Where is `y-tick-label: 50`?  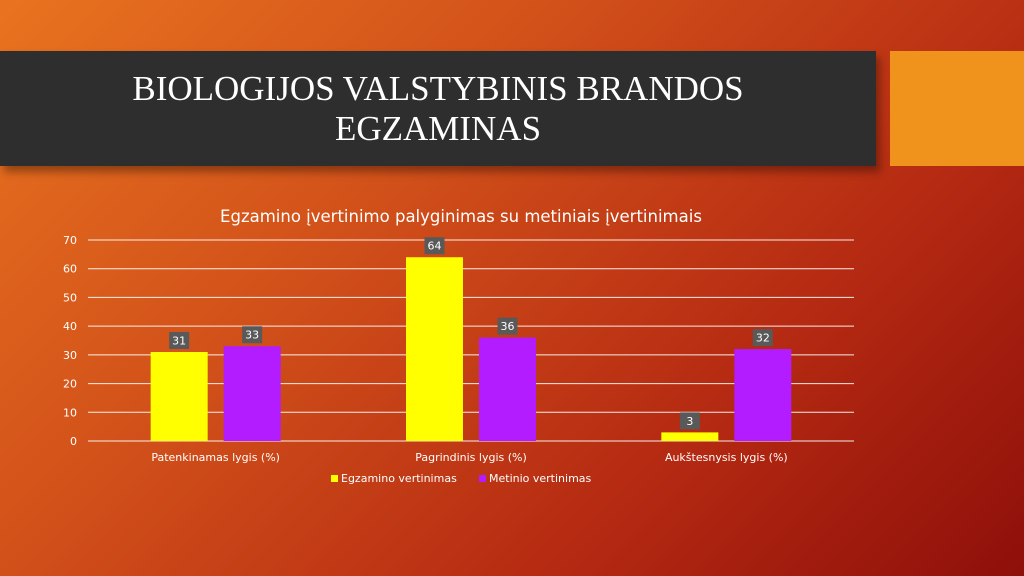
y-tick-label: 50 is located at coordinates (70, 297).